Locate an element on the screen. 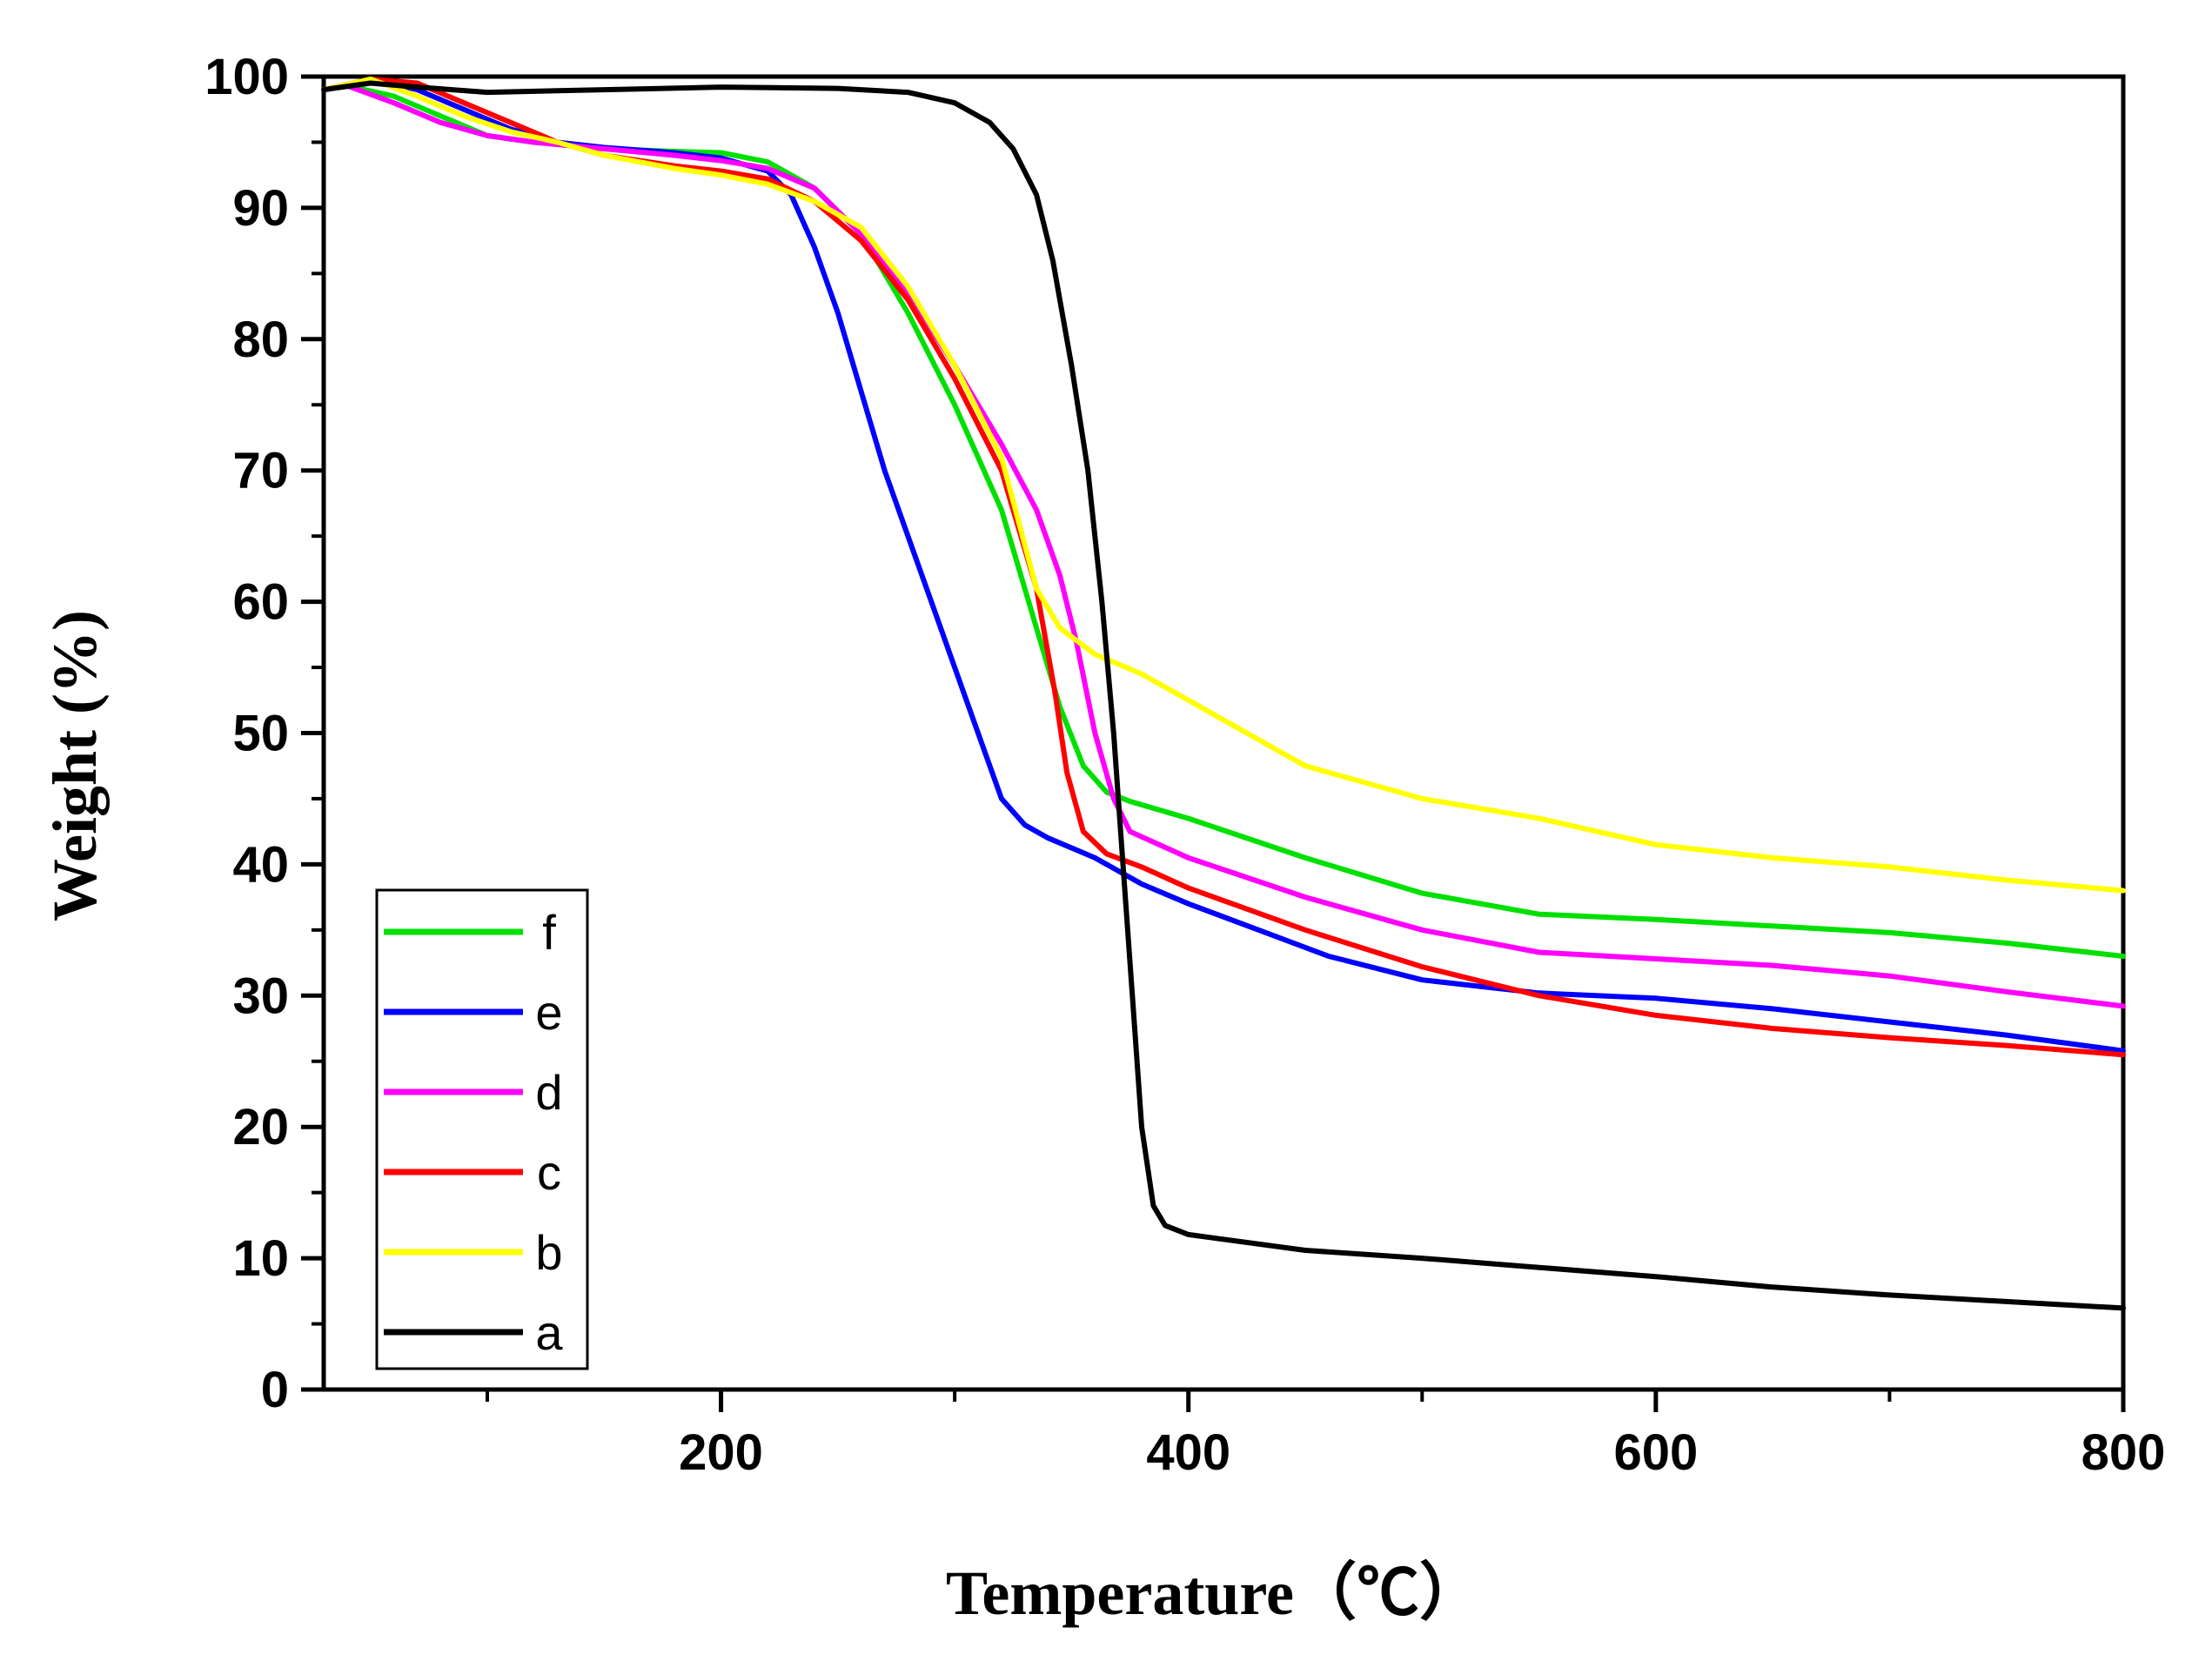  legend-label-a: a is located at coordinates (549, 1333).